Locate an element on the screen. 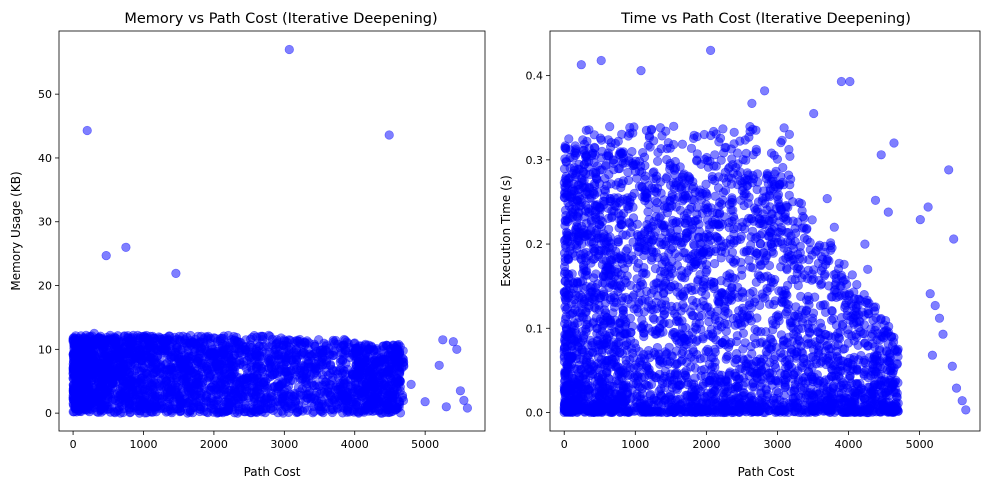 The height and width of the screenshot is (490, 989). y-tick-label: 10 is located at coordinates (45, 349).